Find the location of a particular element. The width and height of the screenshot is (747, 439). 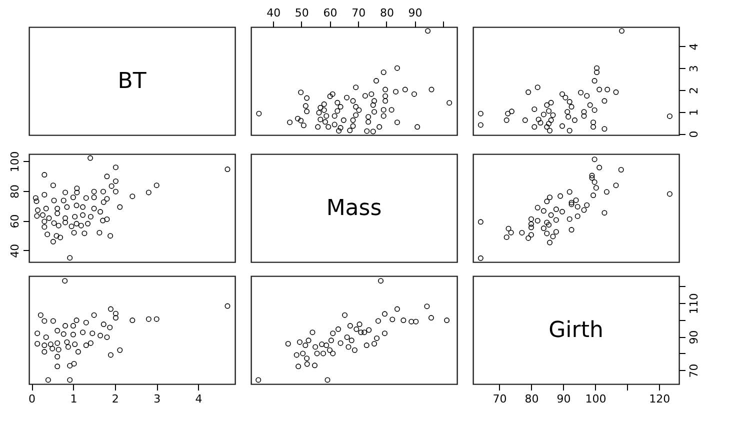

y-tick-label: 1 is located at coordinates (694, 112).